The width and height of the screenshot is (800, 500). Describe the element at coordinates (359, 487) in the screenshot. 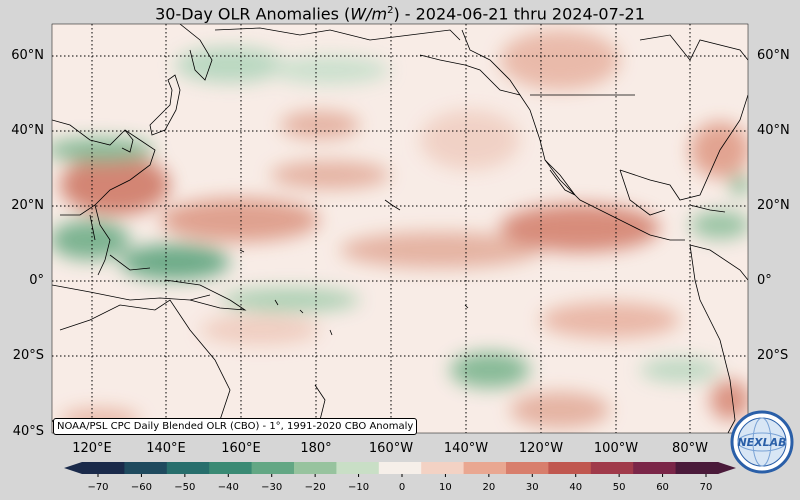

I see `colorbar-tick-label: −10` at that location.